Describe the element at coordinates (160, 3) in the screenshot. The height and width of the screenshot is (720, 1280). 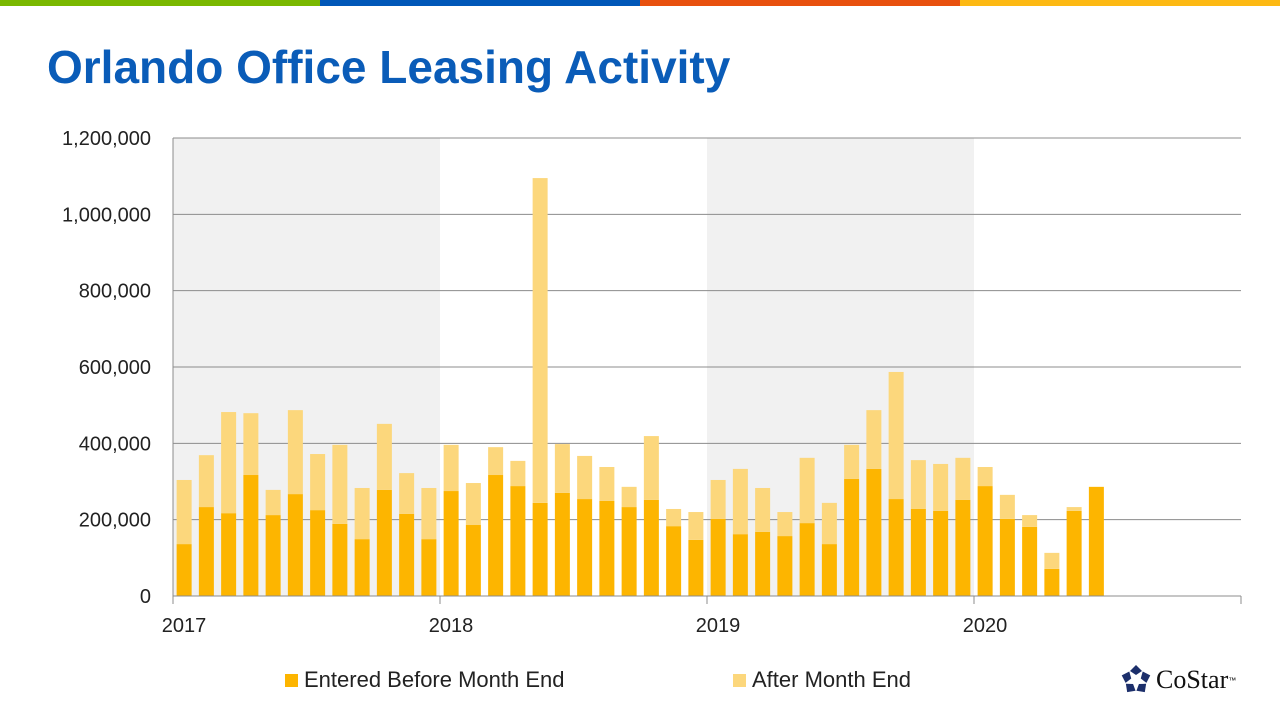
I see `top-stripe-green` at that location.